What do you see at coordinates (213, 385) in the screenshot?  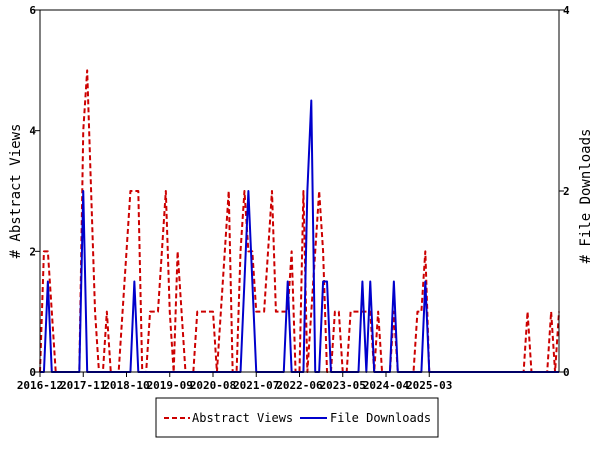 I see `x-tick-label: 2020-08` at bounding box center [213, 385].